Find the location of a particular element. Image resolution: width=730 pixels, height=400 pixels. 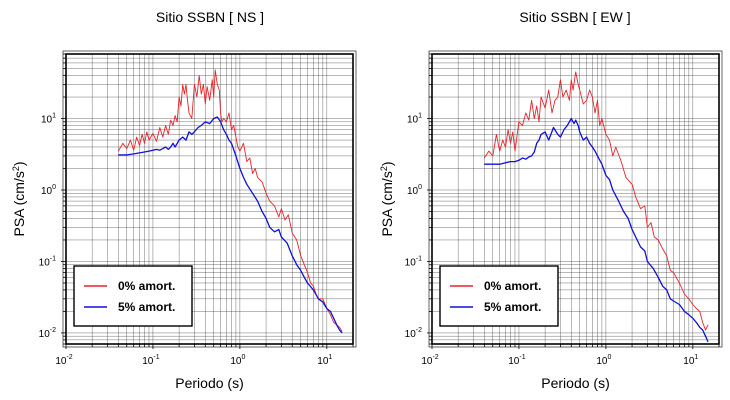

chart-title: Sitio SSBN [ EW ] is located at coordinates (574, 17).